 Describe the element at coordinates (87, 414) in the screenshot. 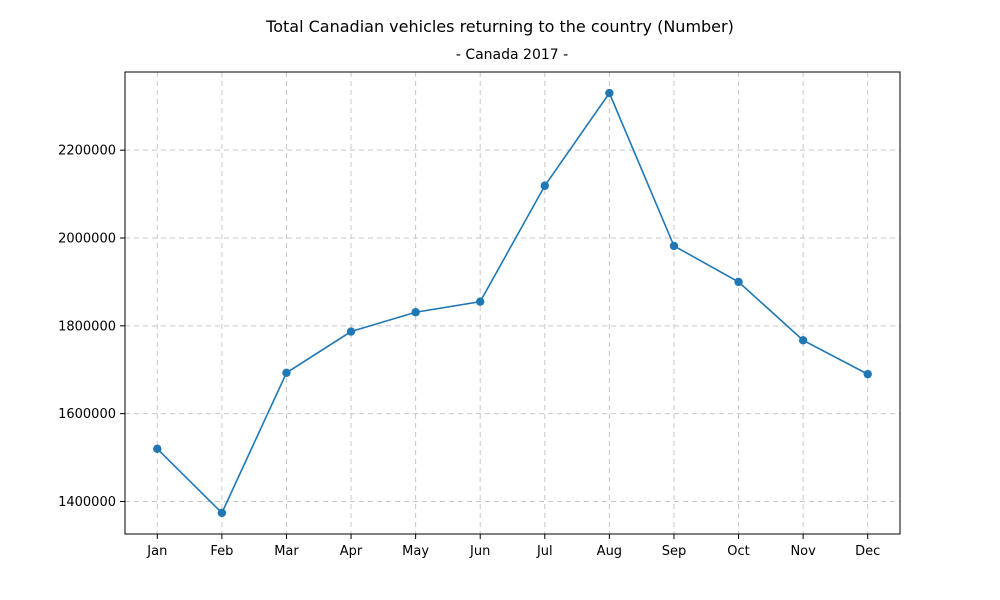

I see `y-tick-label: 1600000` at that location.